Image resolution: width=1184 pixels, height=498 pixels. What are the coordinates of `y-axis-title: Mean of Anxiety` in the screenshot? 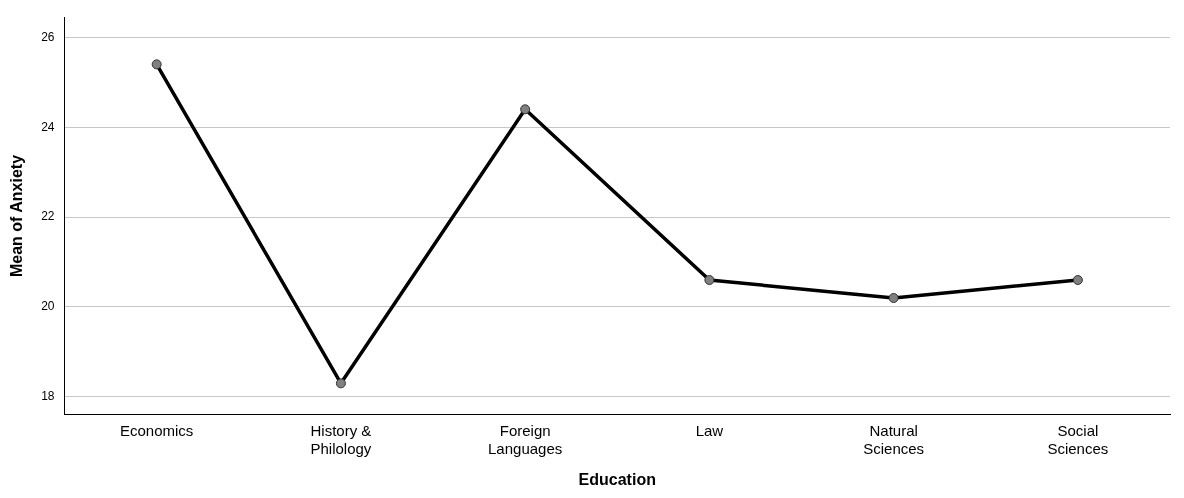 It's located at (17, 216).